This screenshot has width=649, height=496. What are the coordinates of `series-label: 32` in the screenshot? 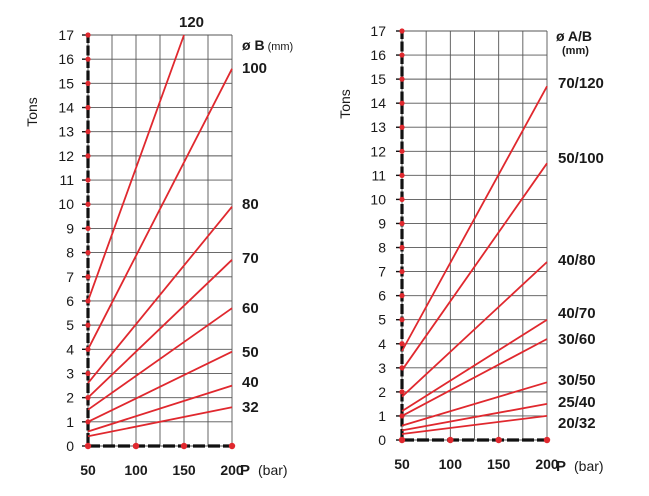 It's located at (250, 407).